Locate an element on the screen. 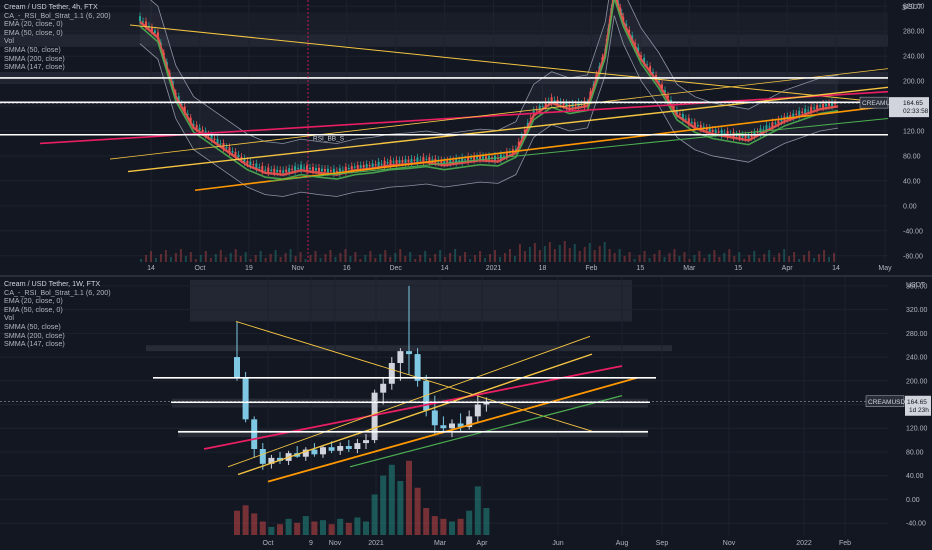  y-tick-label-partial: 3 is located at coordinates (904, 8).